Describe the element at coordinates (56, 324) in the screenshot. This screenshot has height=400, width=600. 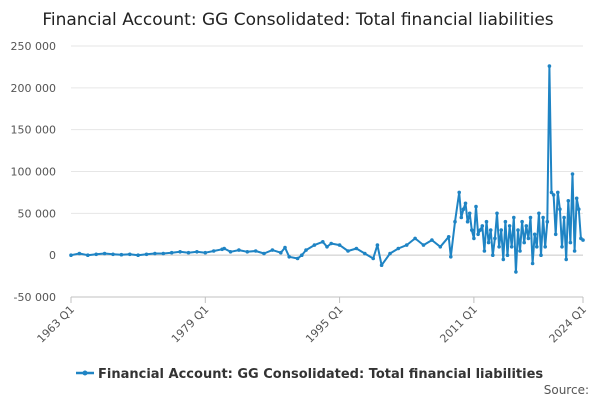
I see `x-tick-label: 1963 Q1` at that location.